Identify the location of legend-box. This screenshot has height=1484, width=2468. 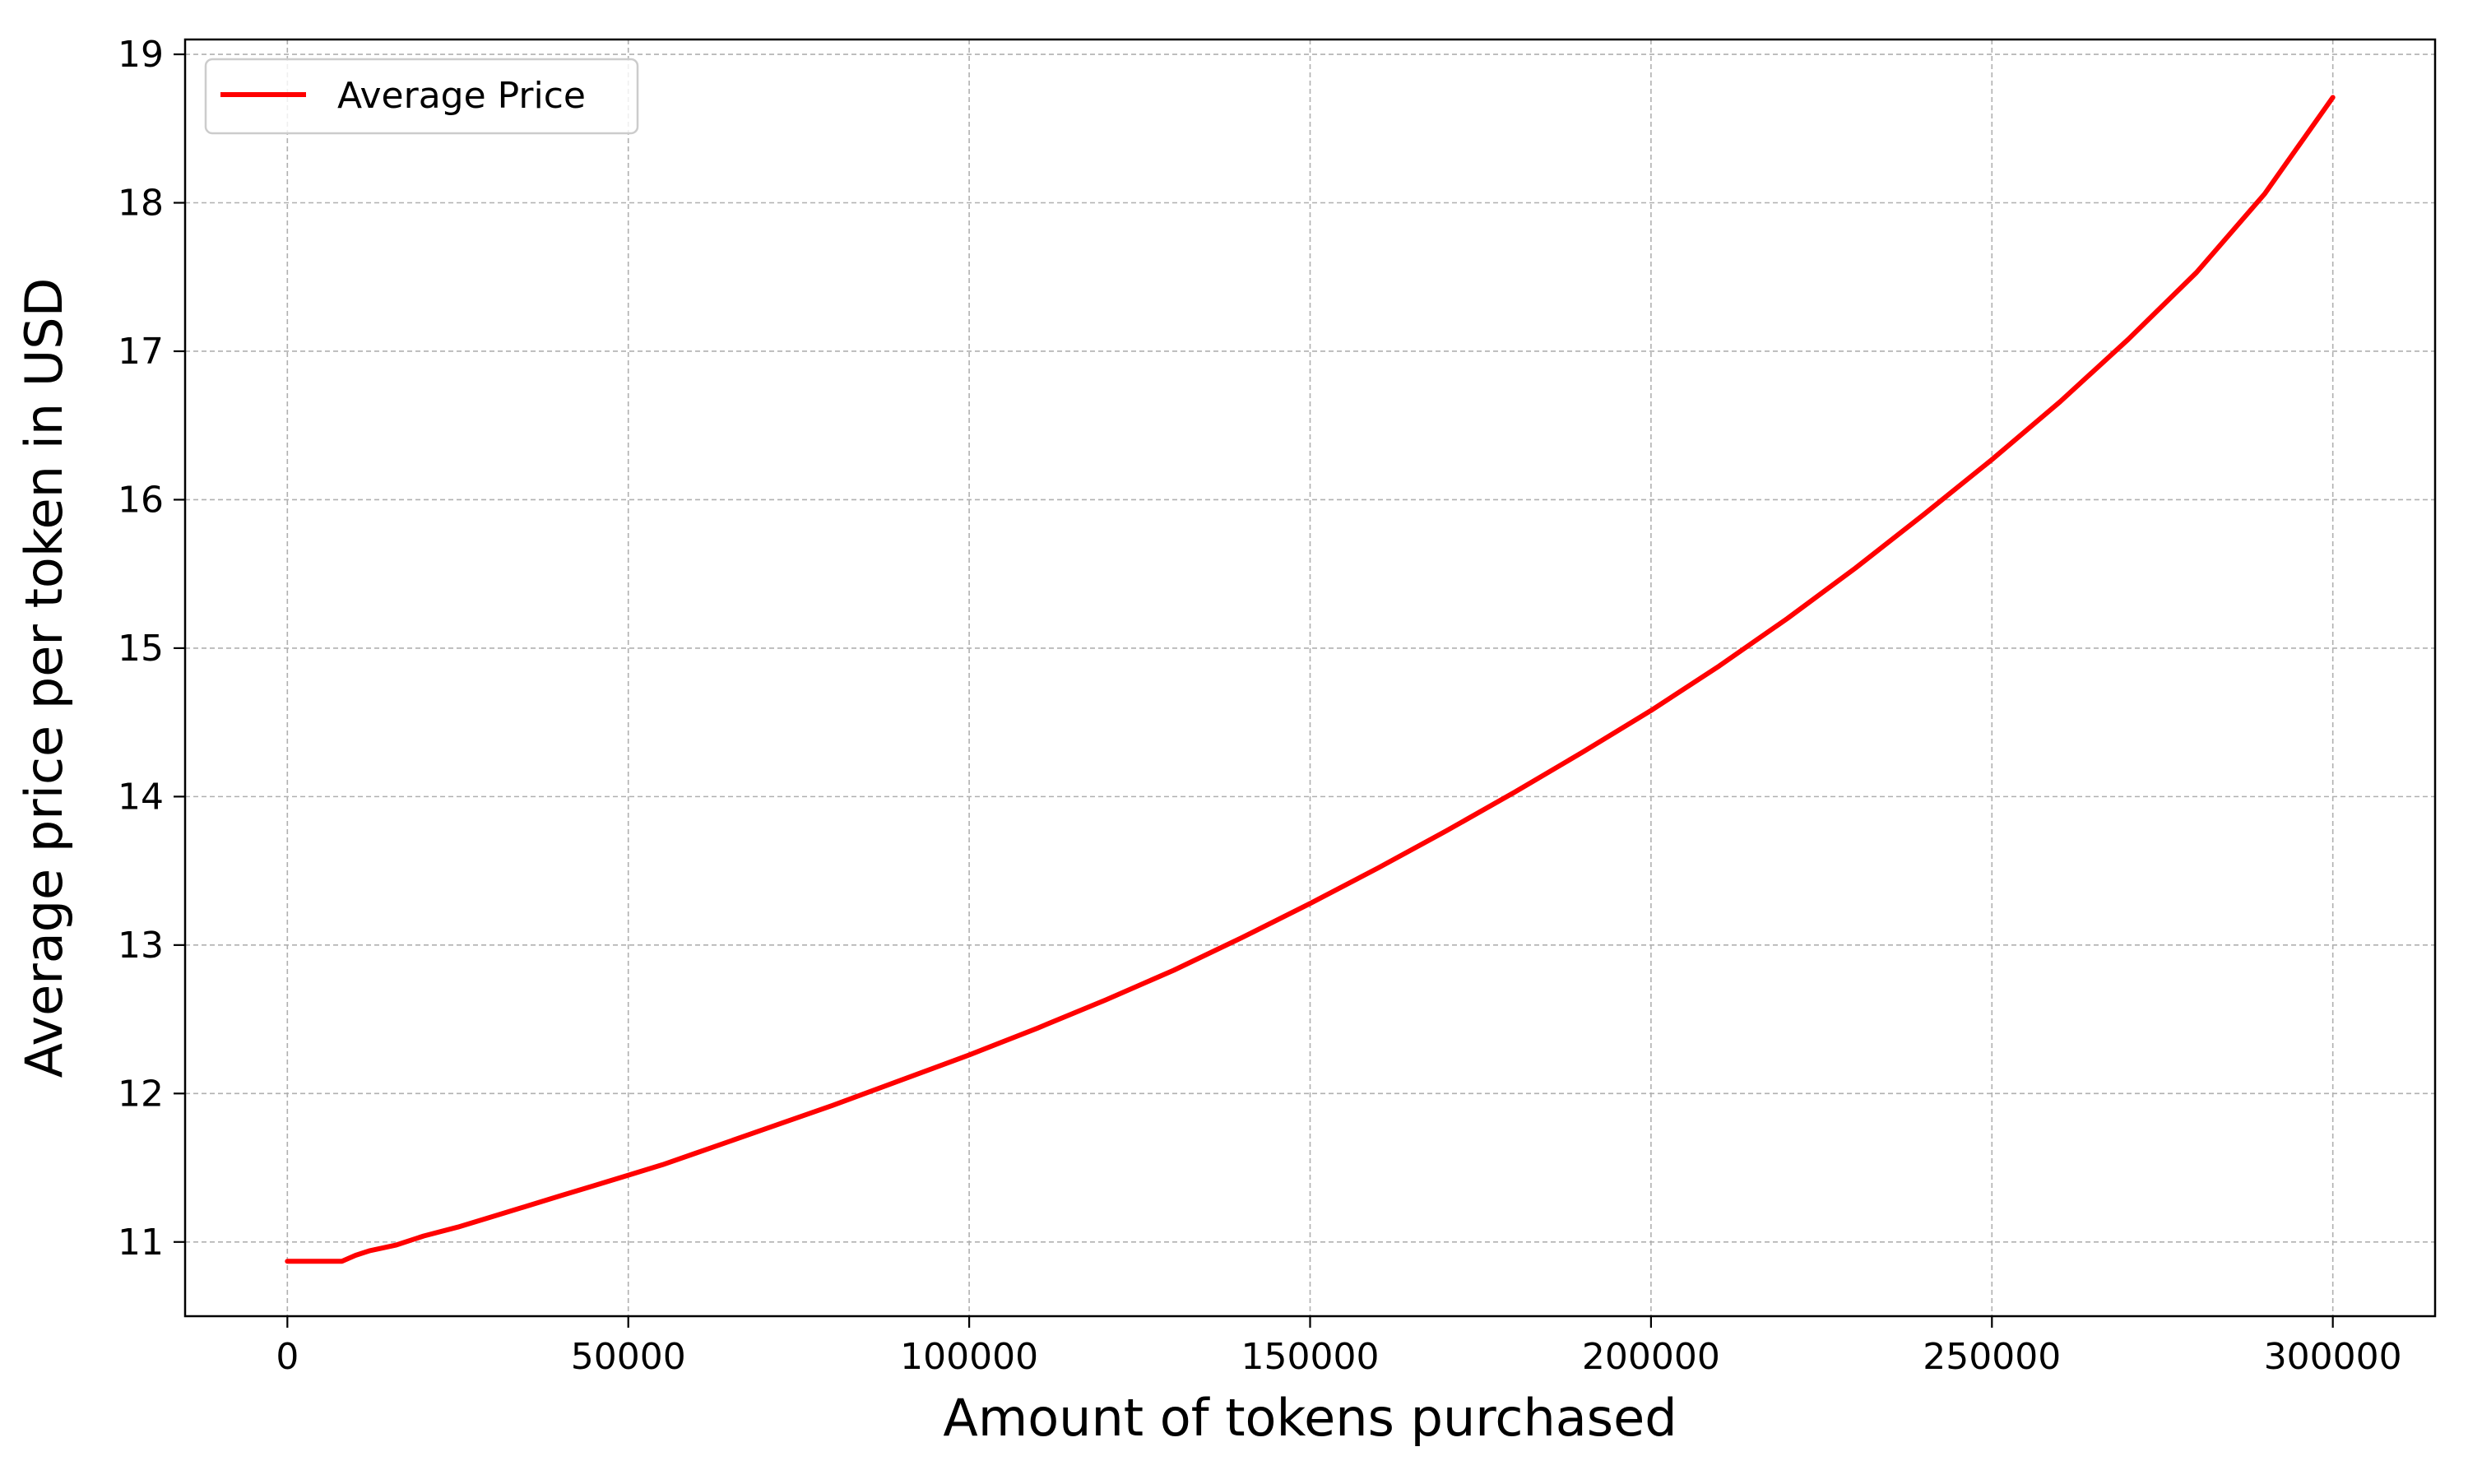
(421, 96).